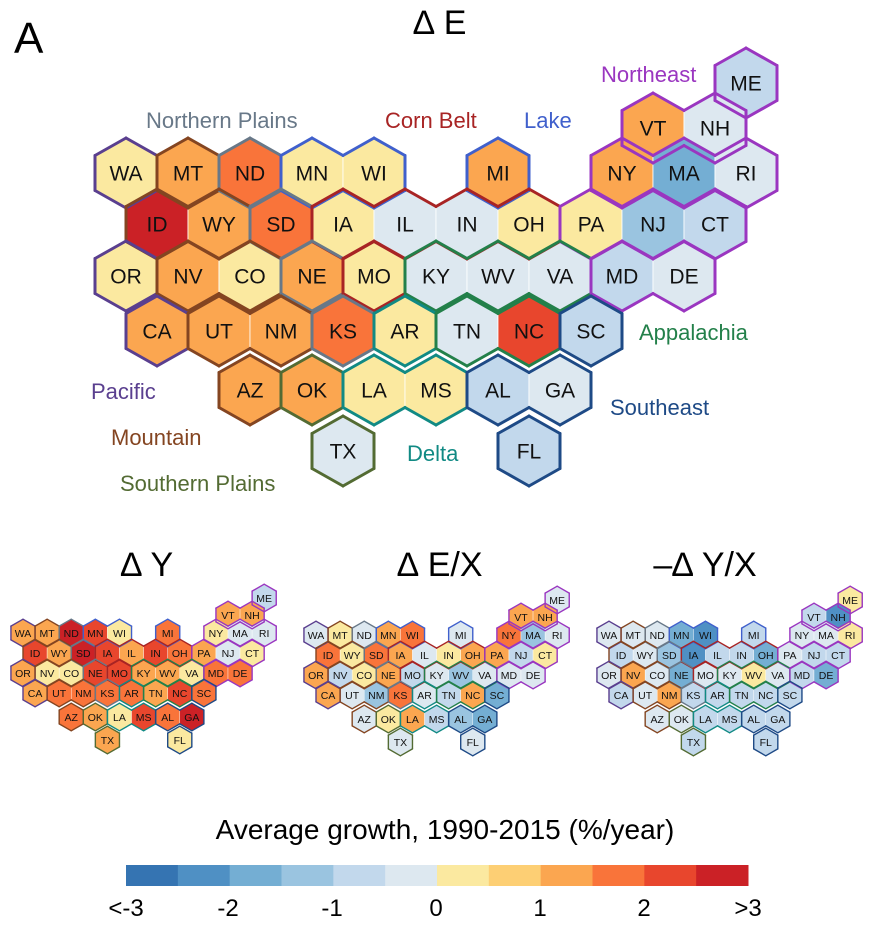 This screenshot has height=928, width=881. I want to click on state-label-co: CO, so click(250, 277).